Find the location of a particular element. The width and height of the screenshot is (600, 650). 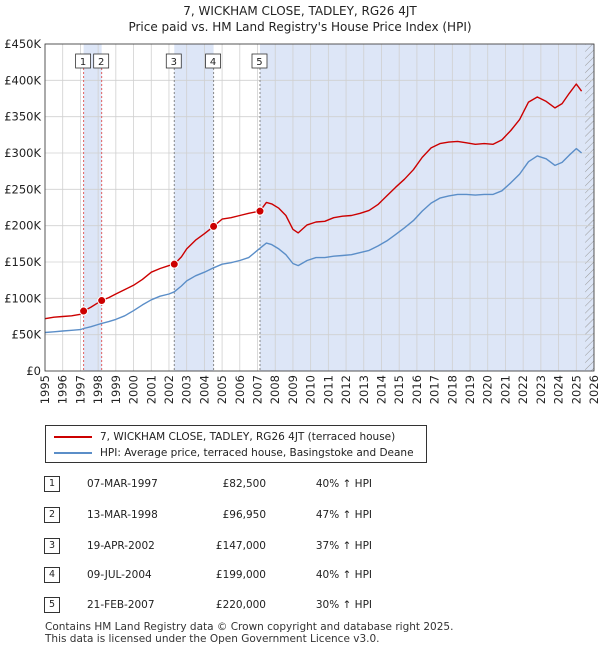

x-tick-label: 2010 is located at coordinates (311, 389).